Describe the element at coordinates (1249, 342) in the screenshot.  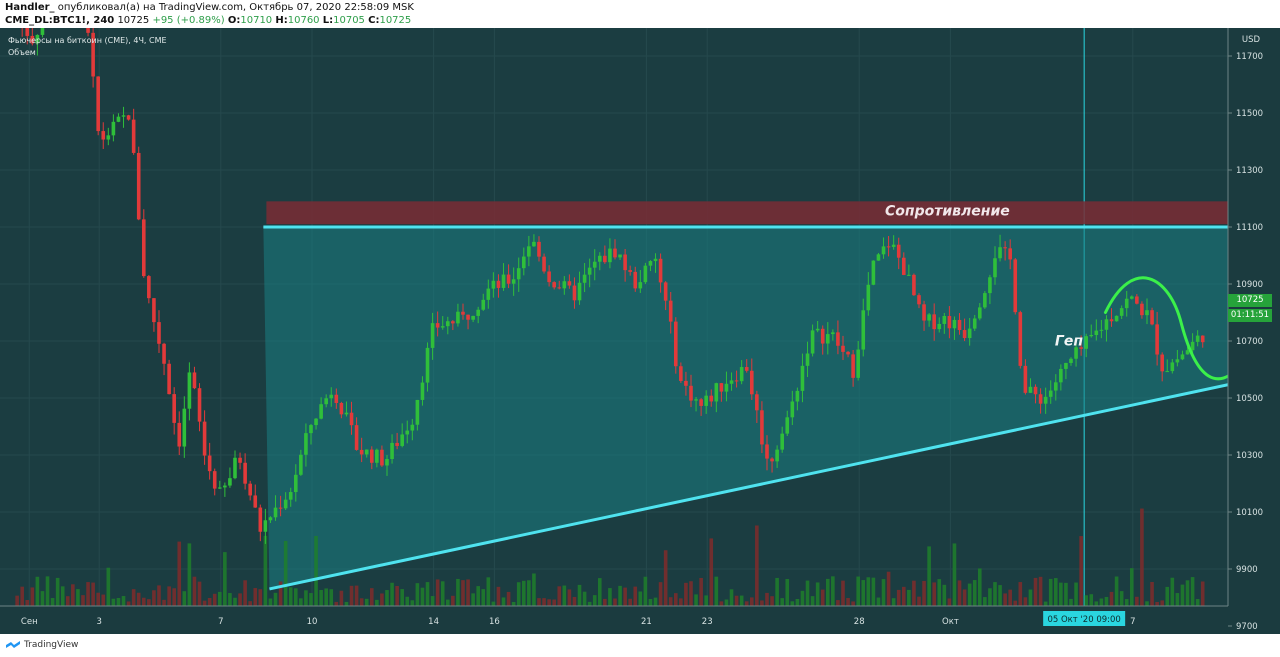
I see `price-tick-10700: 10700` at that location.